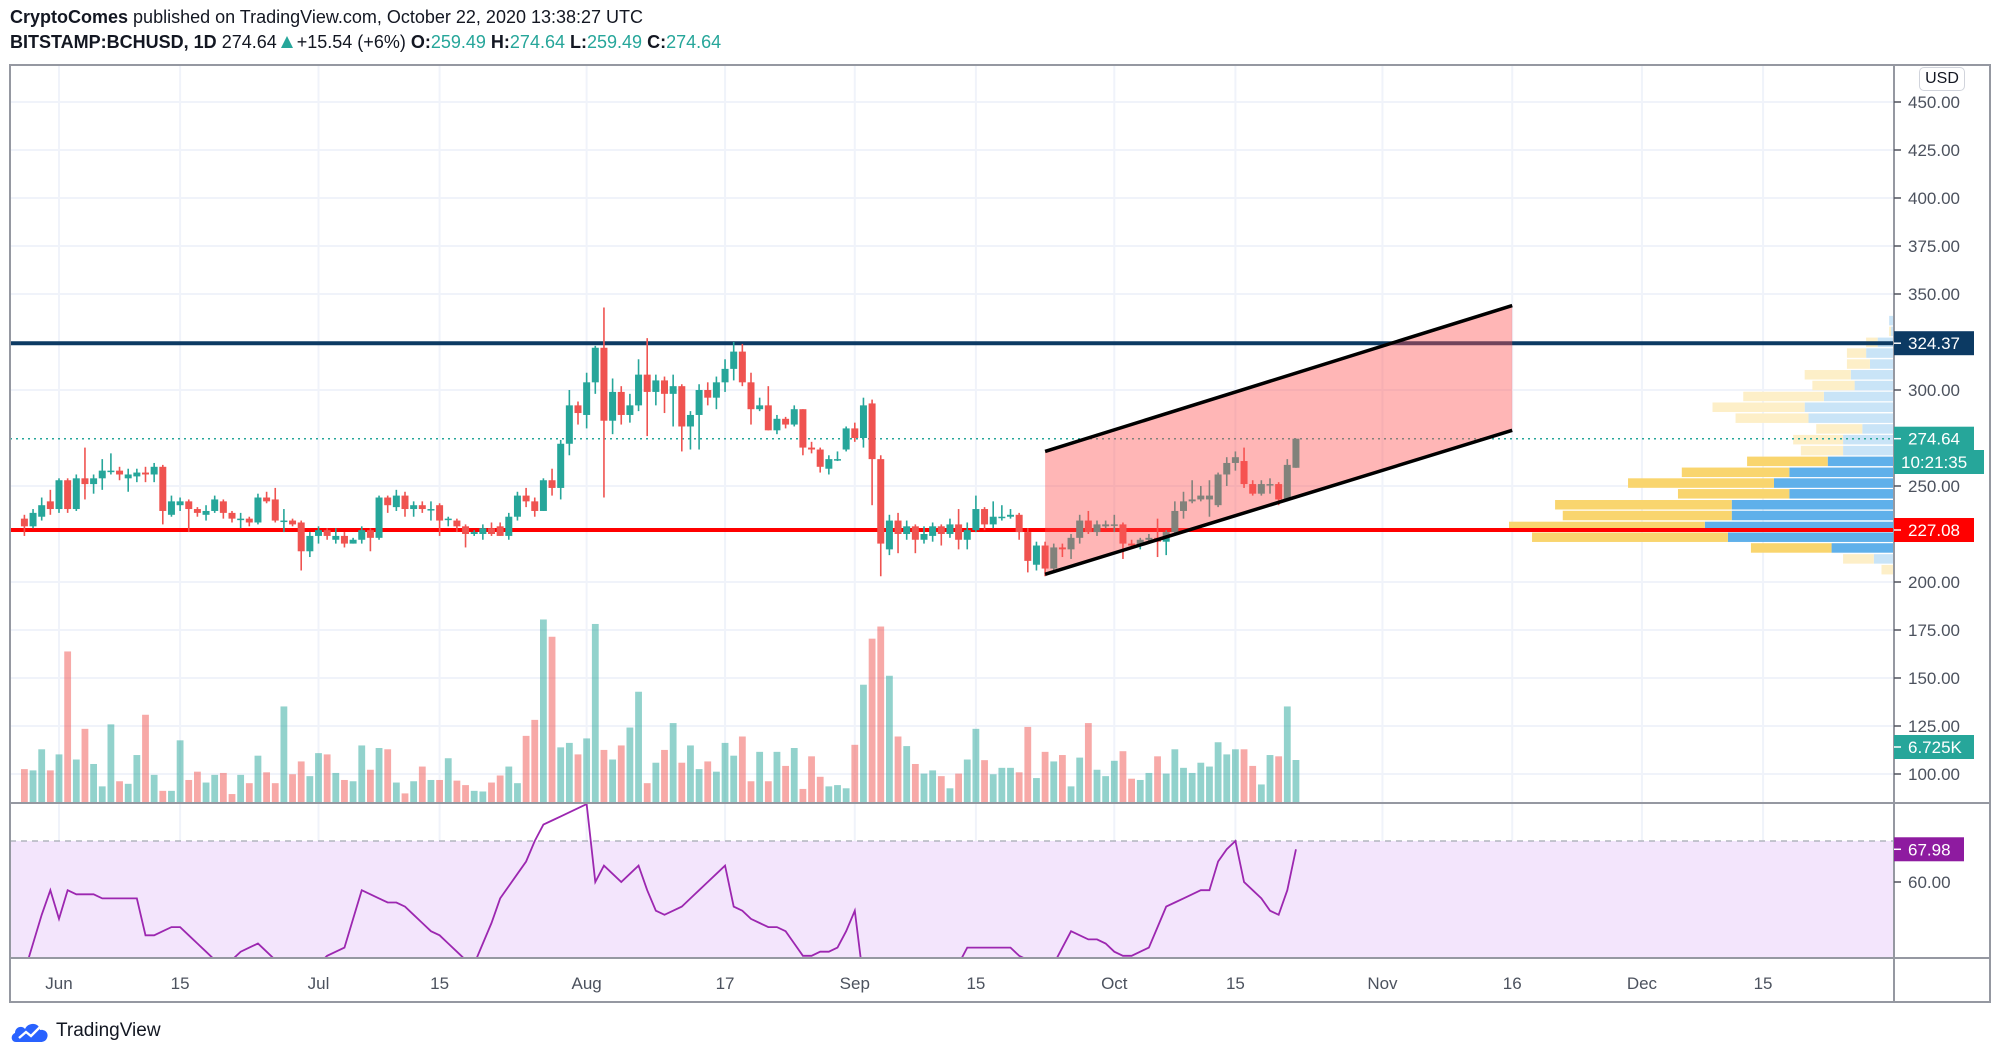 Image resolution: width=2000 pixels, height=1057 pixels. What do you see at coordinates (1942, 79) in the screenshot?
I see `currency-button: USD` at bounding box center [1942, 79].